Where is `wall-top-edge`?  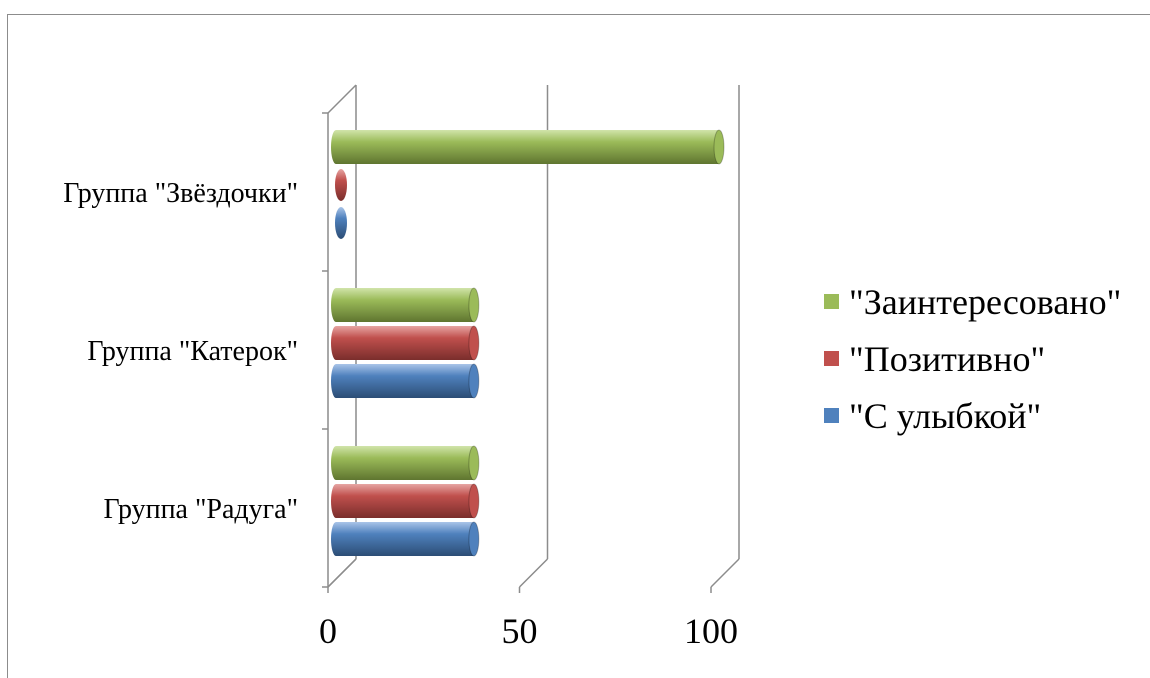
wall-top-edge is located at coordinates (342, 99).